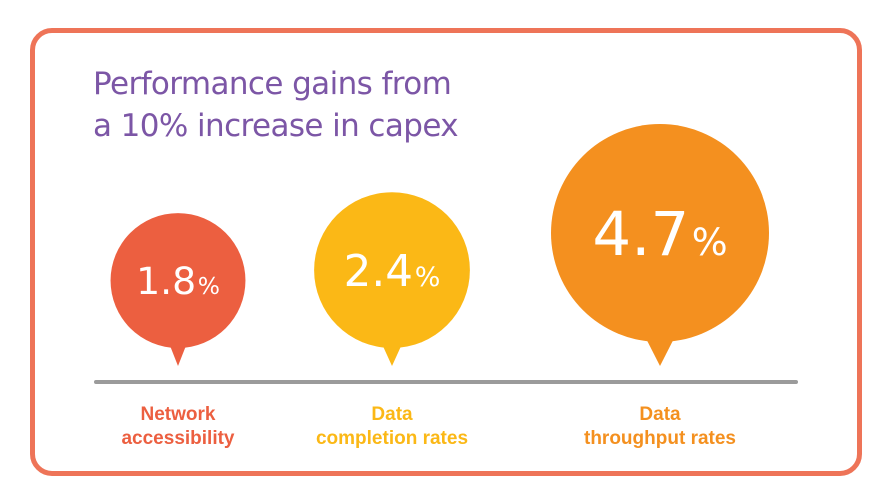  I want to click on category-label: Data throughput rates, so click(660, 426).